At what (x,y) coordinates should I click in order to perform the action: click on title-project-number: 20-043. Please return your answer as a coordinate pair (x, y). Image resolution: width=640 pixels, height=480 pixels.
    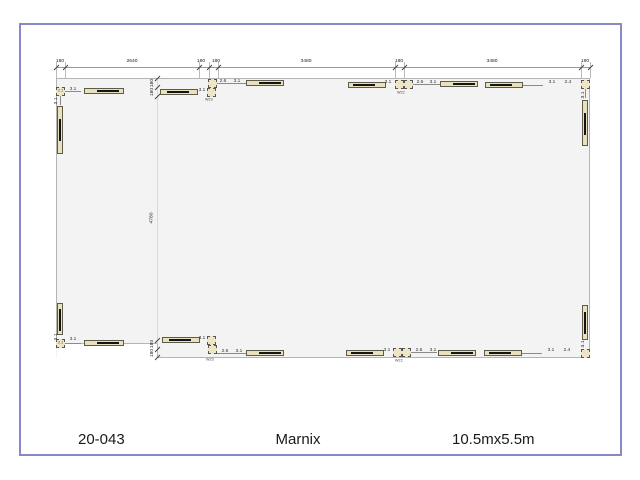
    Looking at the image, I should click on (101, 439).